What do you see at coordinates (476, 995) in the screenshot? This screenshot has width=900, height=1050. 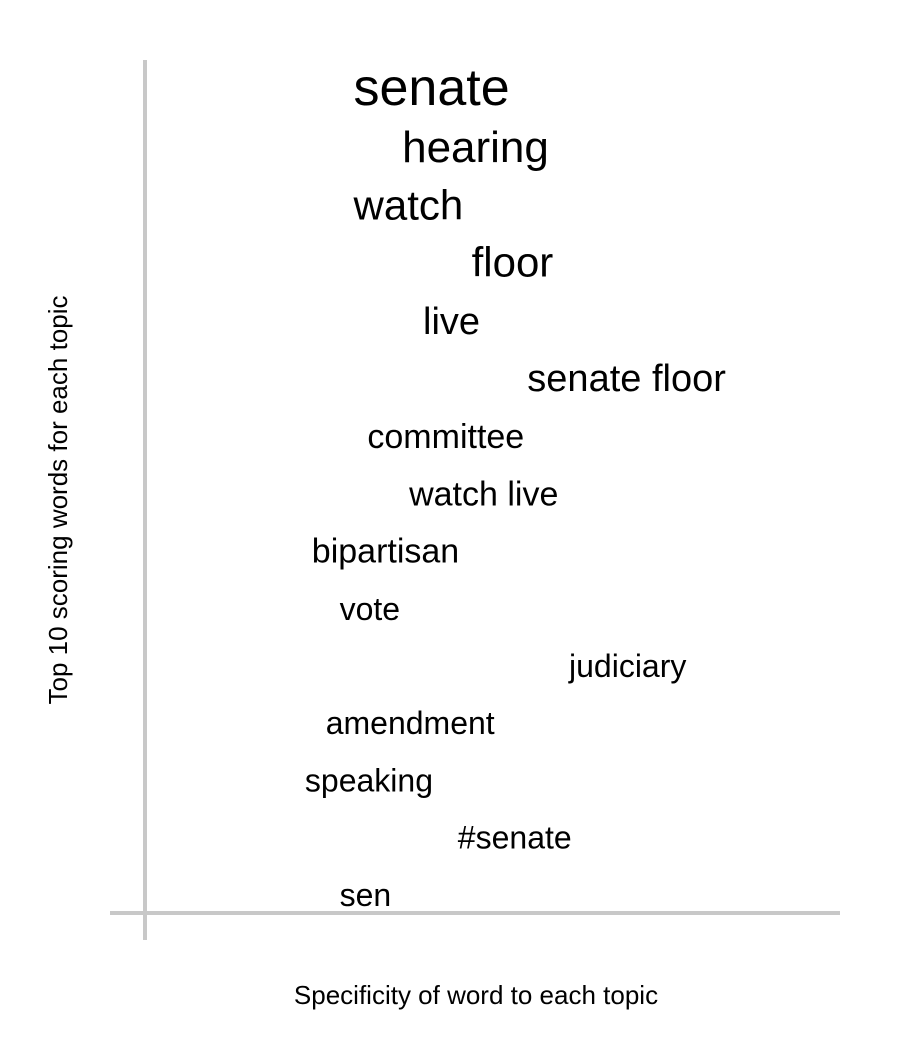 I see `x-axis-label: Specificity of word to each topic` at bounding box center [476, 995].